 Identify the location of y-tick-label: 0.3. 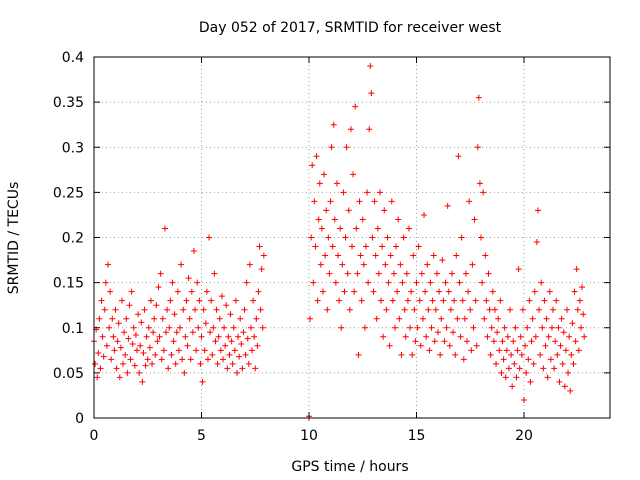
(73, 148).